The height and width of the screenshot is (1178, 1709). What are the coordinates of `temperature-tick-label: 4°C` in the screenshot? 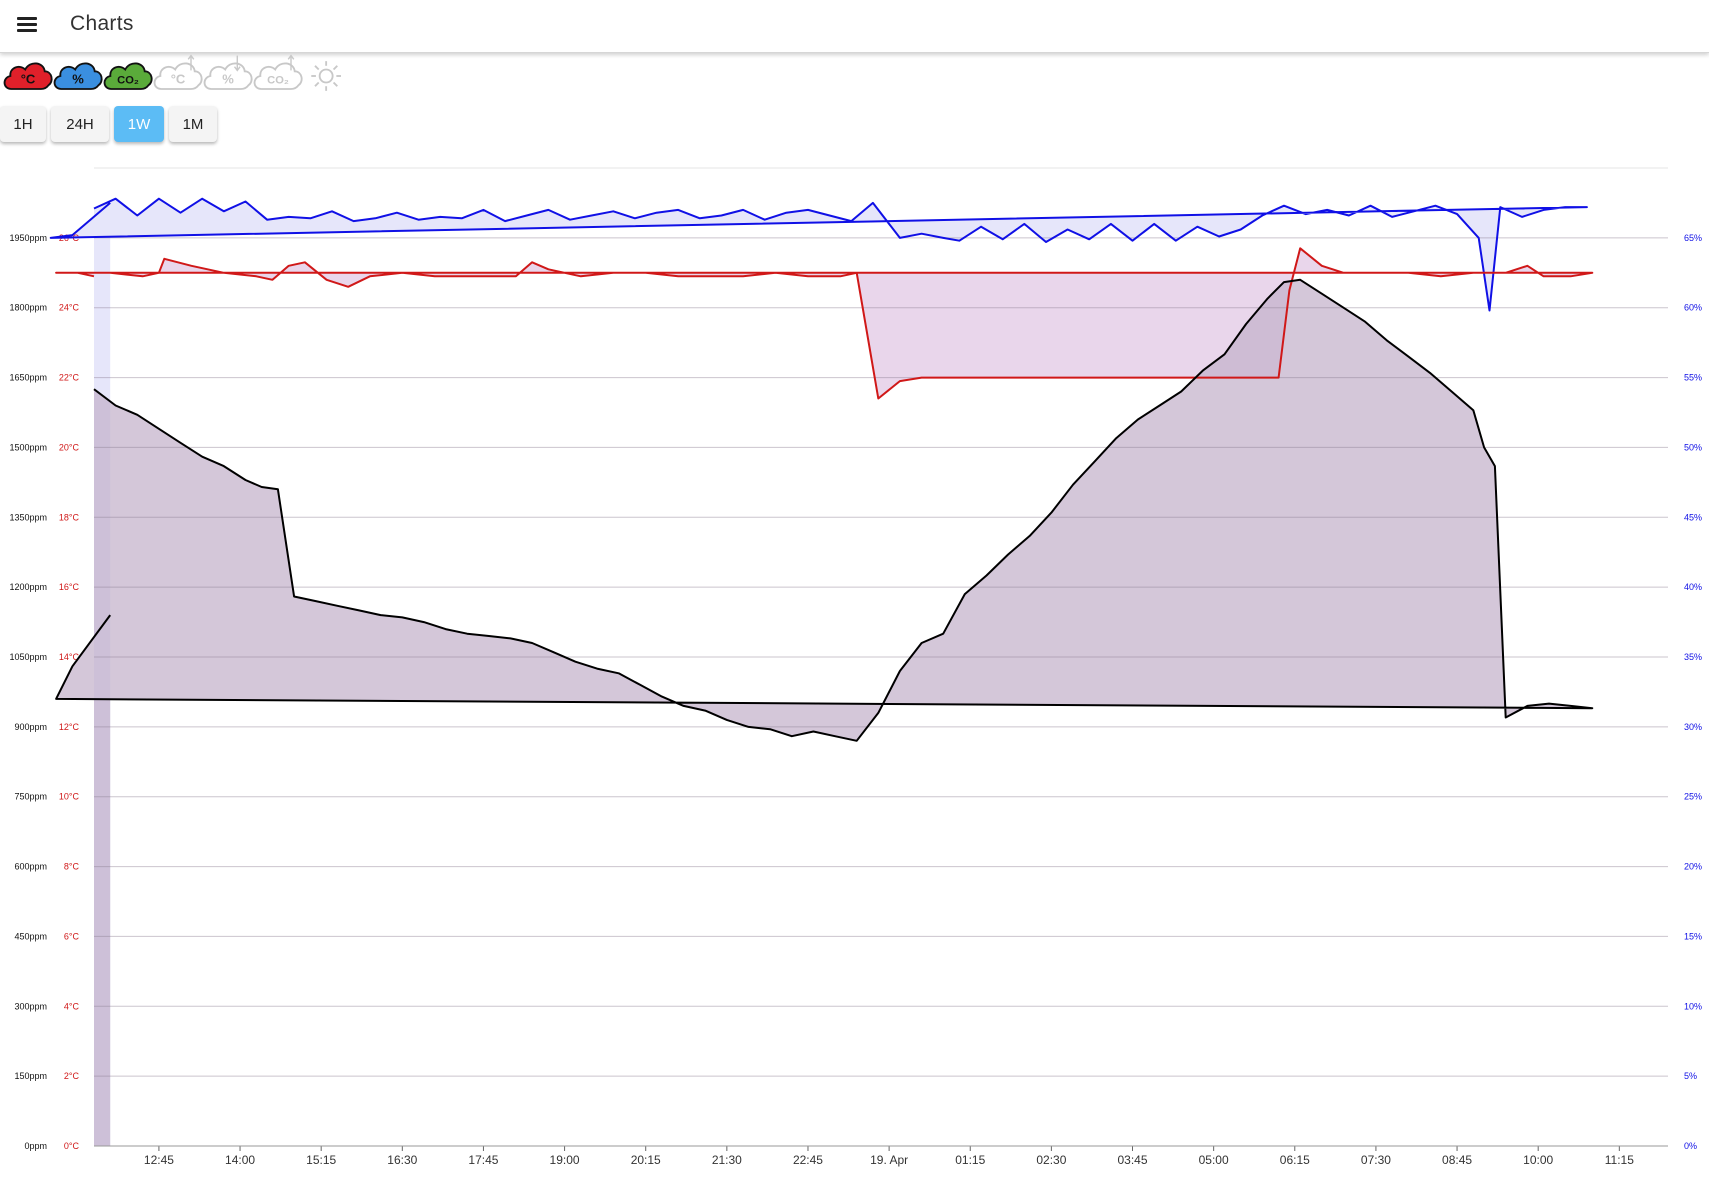 It's located at (72, 1006).